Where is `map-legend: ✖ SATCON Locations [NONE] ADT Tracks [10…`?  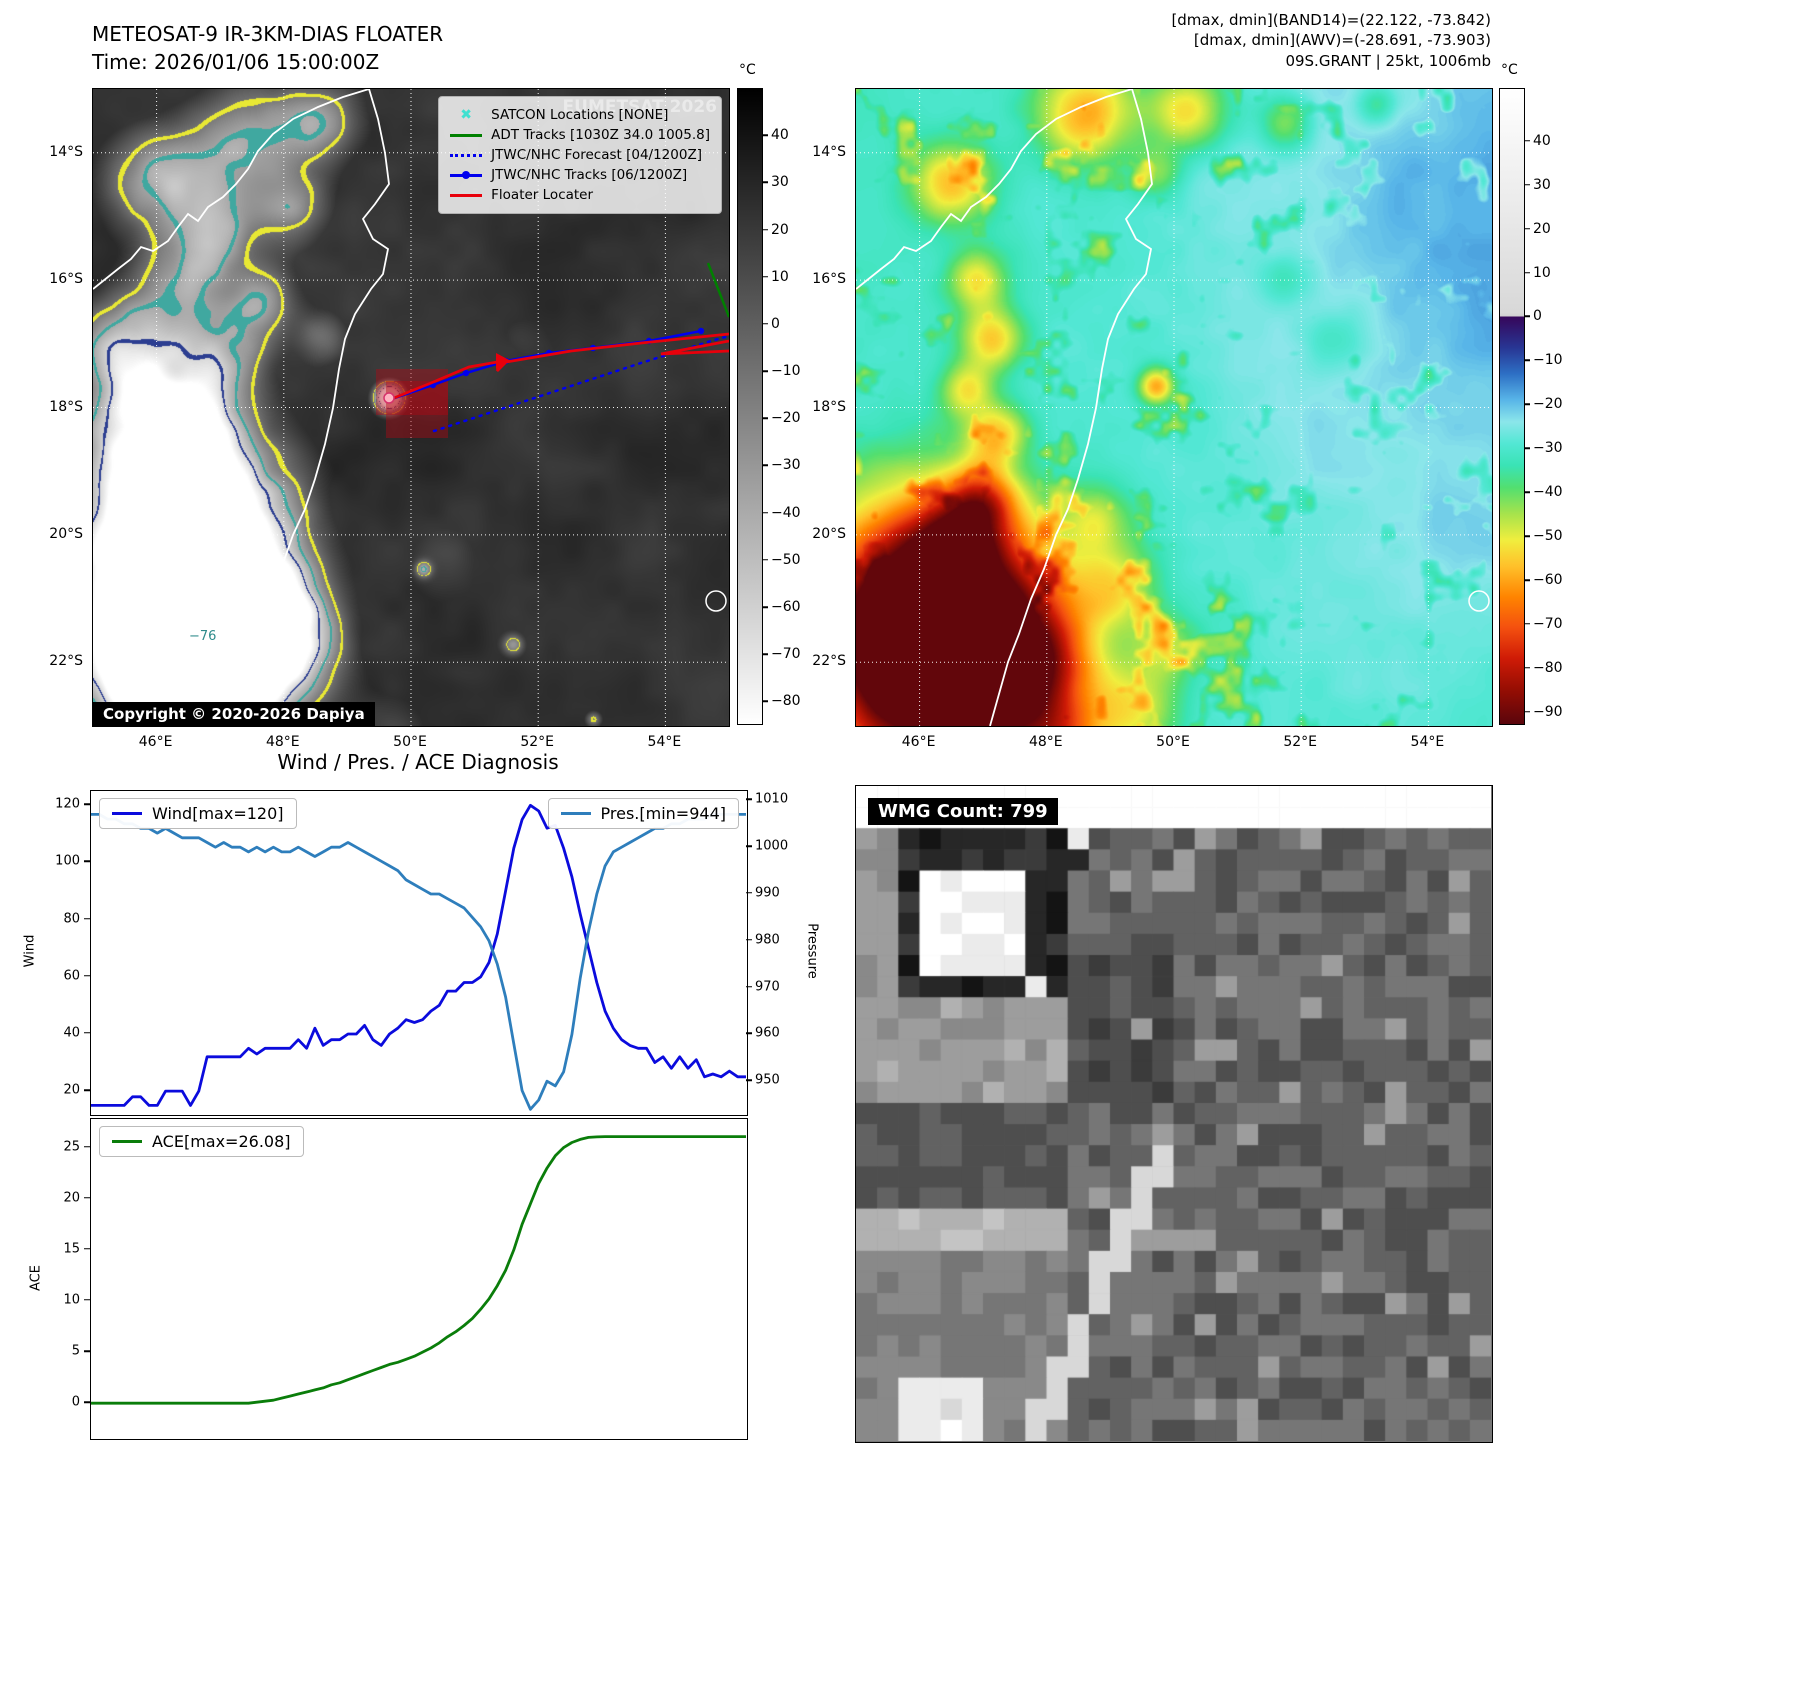
map-legend: ✖ SATCON Locations [NONE] ADT Tracks [10… is located at coordinates (580, 155).